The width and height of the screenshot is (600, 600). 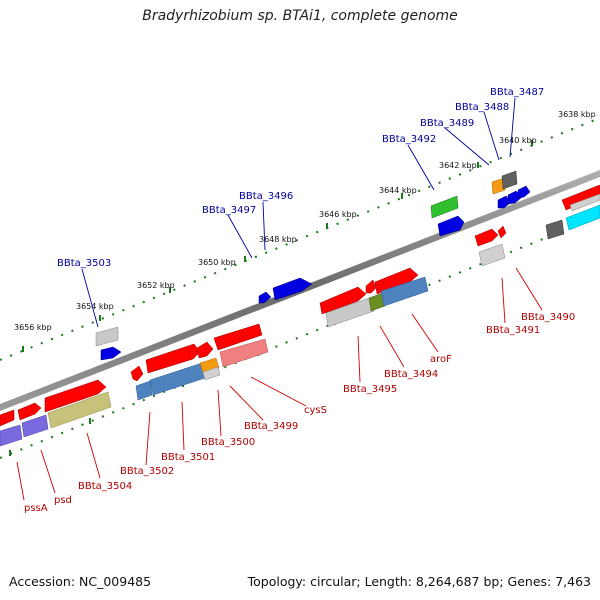 What do you see at coordinates (458, 165) in the screenshot?
I see `scale-label: 3642 kbp` at bounding box center [458, 165].